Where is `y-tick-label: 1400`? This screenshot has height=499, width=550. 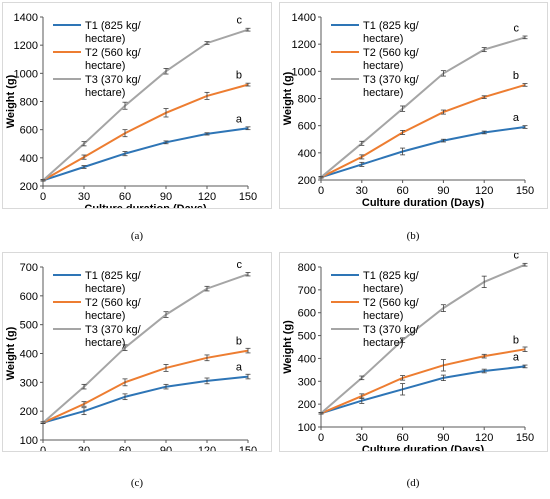 y-tick-label: 1400 is located at coordinates (304, 18).